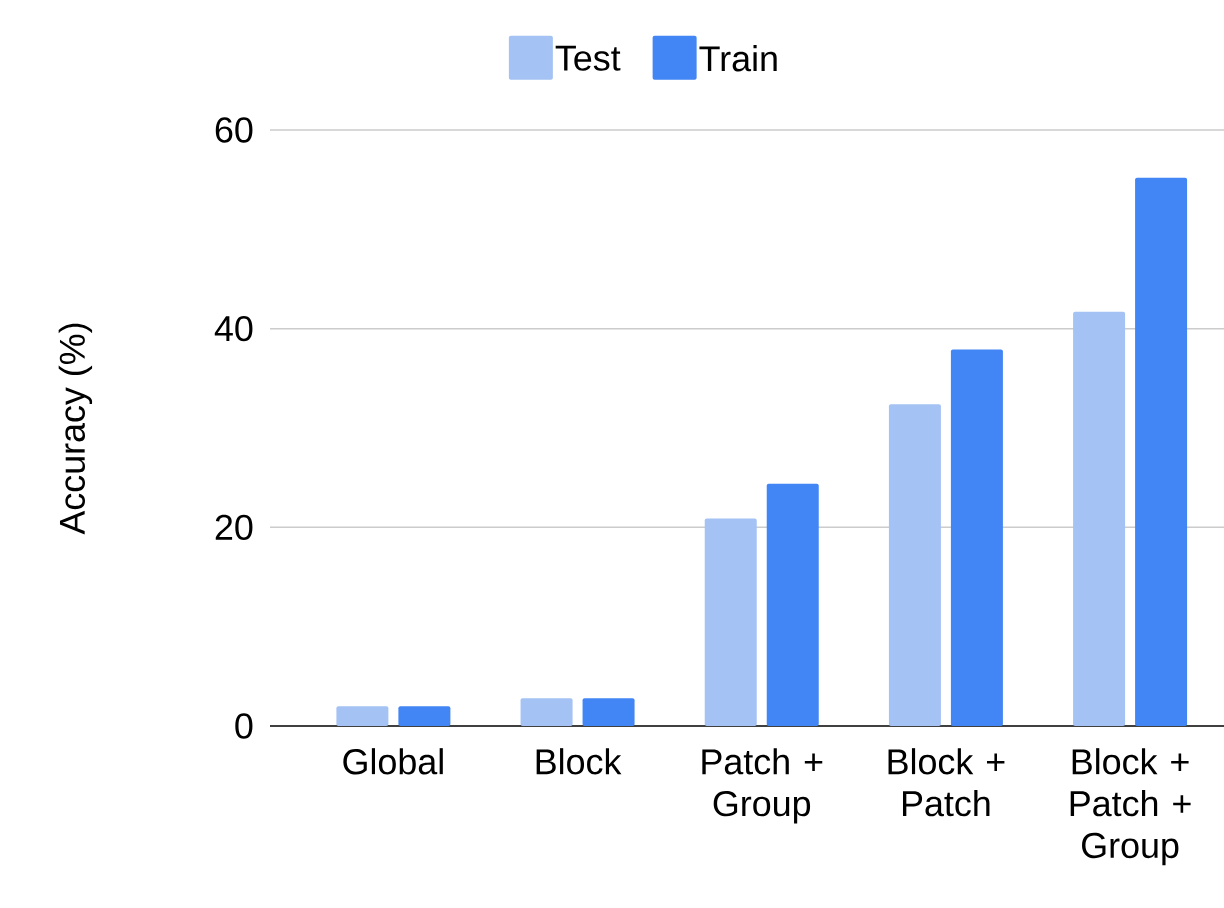  Describe the element at coordinates (762, 786) in the screenshot. I see `x-tick-label: Patch + Group` at that location.